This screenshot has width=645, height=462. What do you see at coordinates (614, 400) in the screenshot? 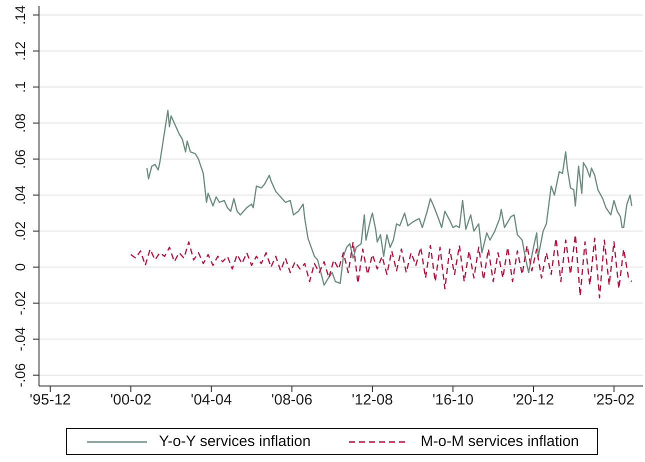
I see `x-tick-label: '25-02` at bounding box center [614, 400].